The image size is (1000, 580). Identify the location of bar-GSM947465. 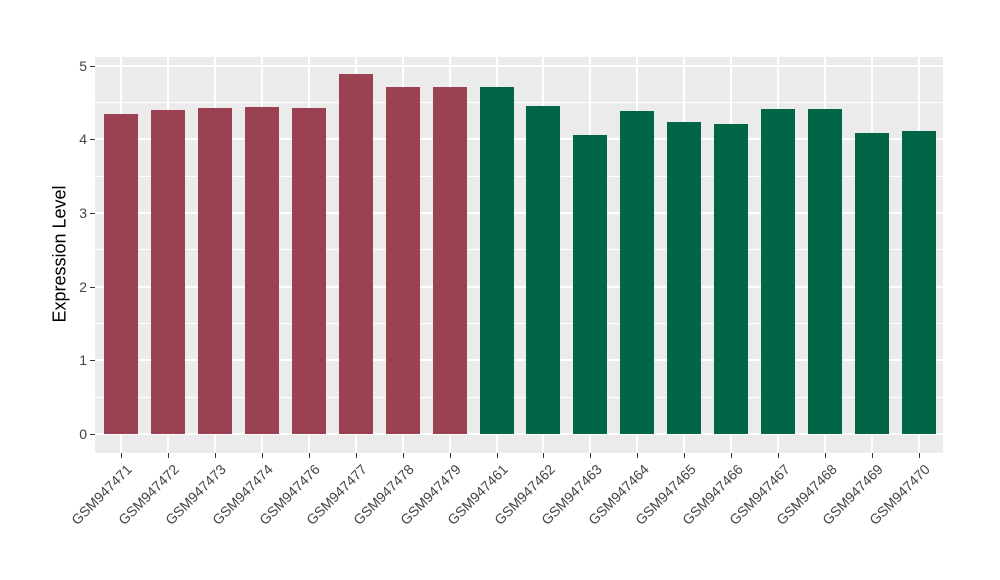
(684, 277).